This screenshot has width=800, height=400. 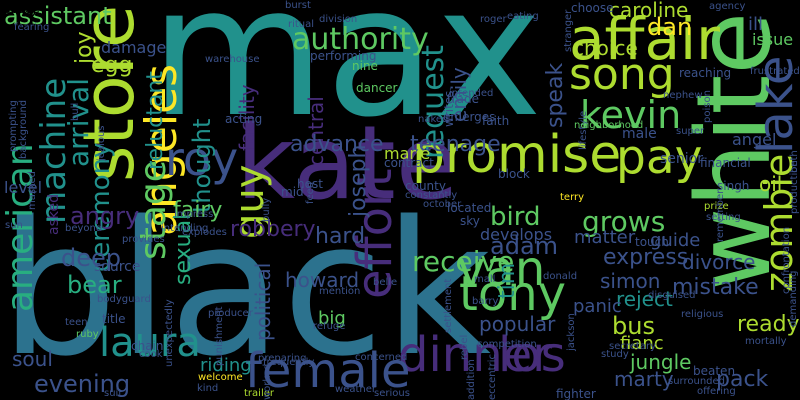 I want to click on cloud-word: female, so click(x=328, y=371).